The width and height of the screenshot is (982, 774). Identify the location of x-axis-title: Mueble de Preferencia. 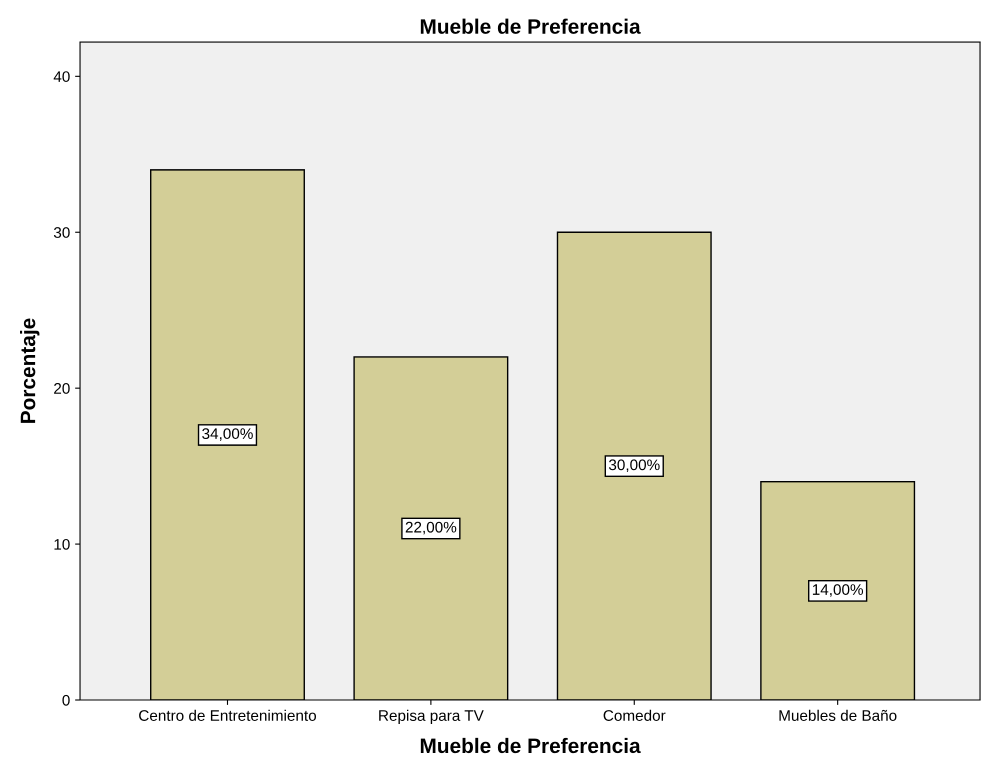
(530, 746).